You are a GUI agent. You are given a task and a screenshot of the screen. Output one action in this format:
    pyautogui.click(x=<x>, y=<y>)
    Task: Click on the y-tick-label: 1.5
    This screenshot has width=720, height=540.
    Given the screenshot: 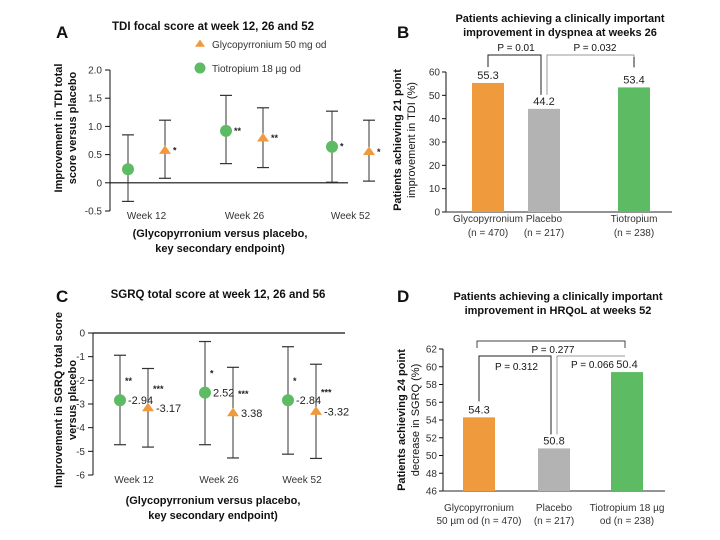 What is the action you would take?
    pyautogui.click(x=95, y=99)
    